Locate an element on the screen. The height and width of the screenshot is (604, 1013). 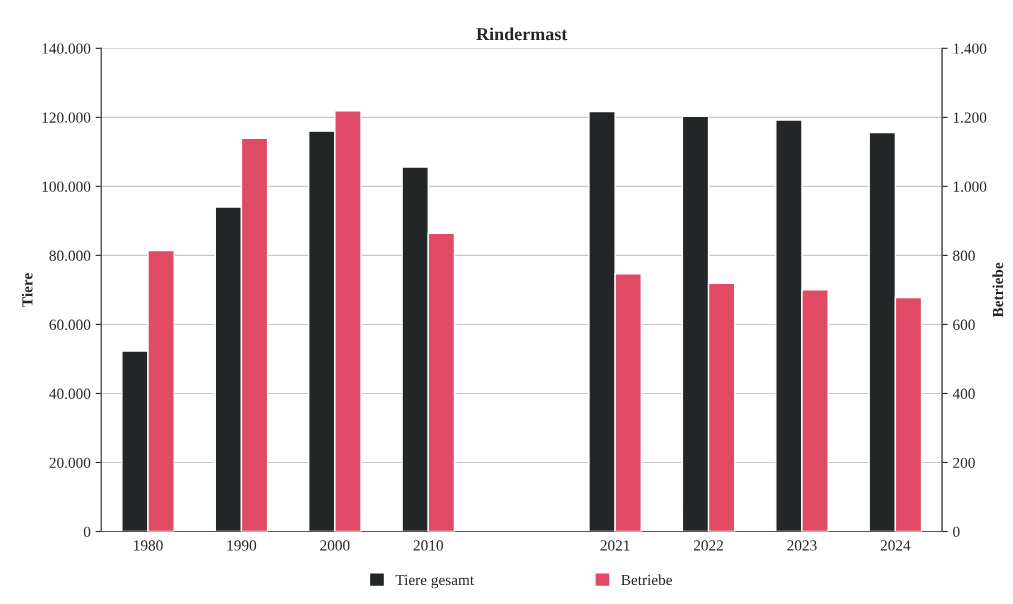
x-tick-label: 1990 is located at coordinates (242, 545).